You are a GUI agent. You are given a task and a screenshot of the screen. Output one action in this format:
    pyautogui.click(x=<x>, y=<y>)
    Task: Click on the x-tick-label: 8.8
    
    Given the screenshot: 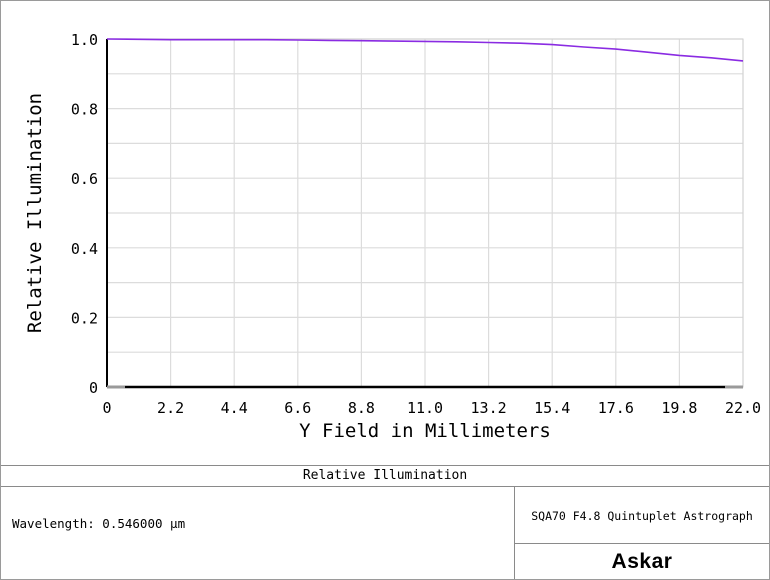 What is the action you would take?
    pyautogui.click(x=361, y=408)
    